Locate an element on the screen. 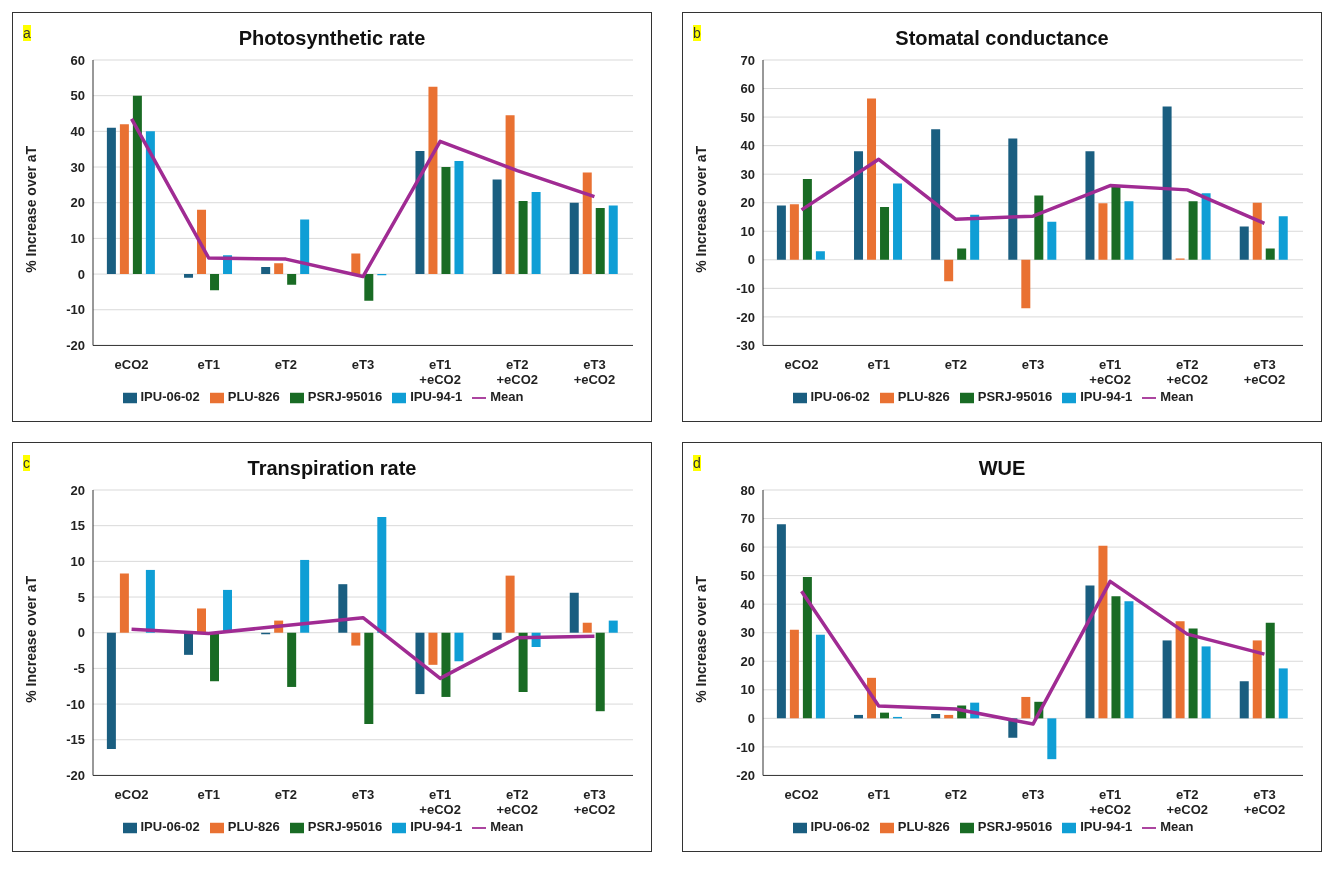  y-tick-label: 15 is located at coordinates (77, 526).